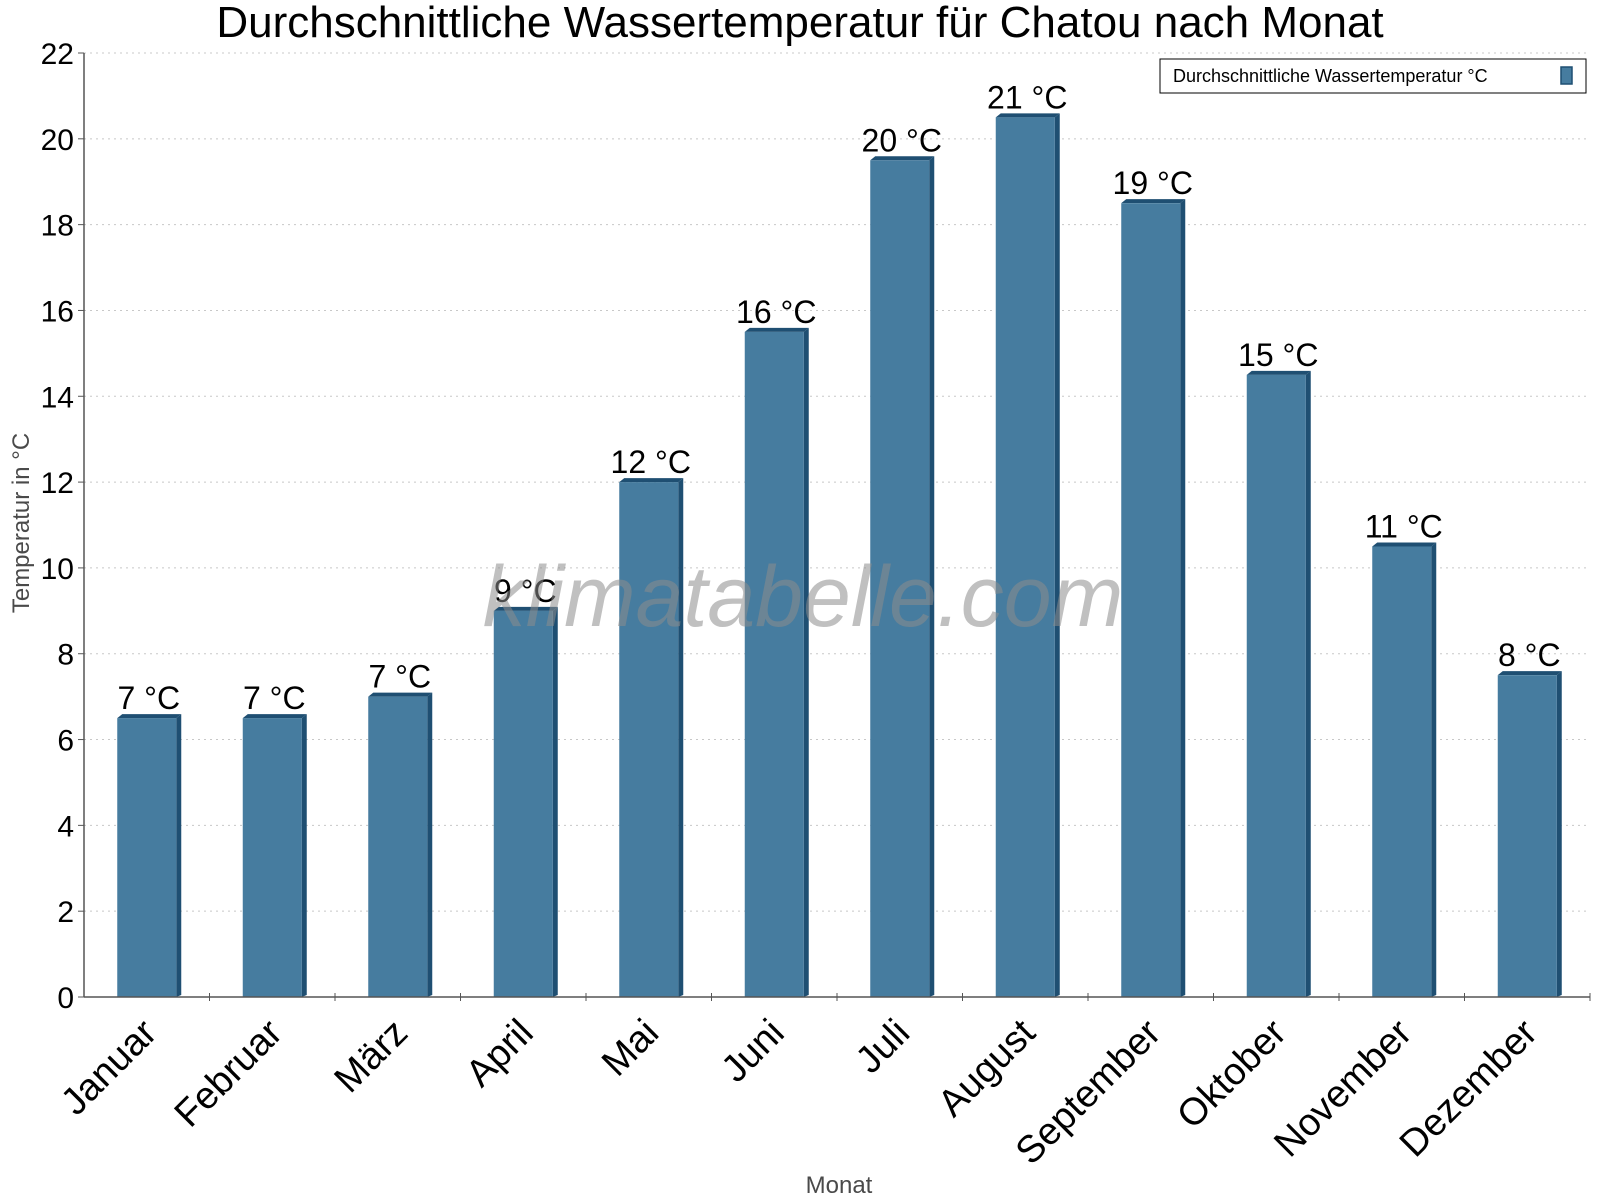 The height and width of the screenshot is (1200, 1600). What do you see at coordinates (753, 1051) in the screenshot?
I see `x-tick-label: Juni` at bounding box center [753, 1051].